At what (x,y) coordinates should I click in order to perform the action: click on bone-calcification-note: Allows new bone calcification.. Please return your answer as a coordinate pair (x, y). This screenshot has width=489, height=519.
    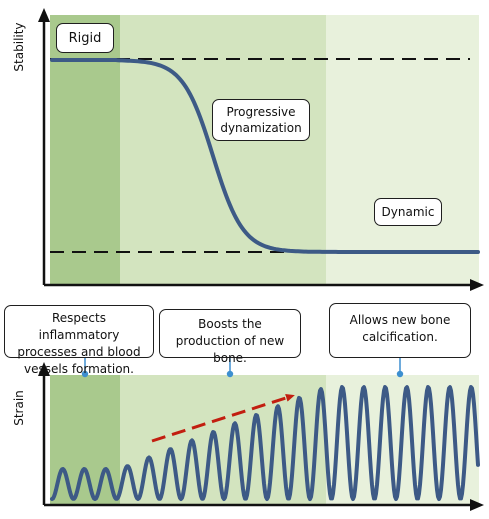
    Looking at the image, I should click on (400, 330).